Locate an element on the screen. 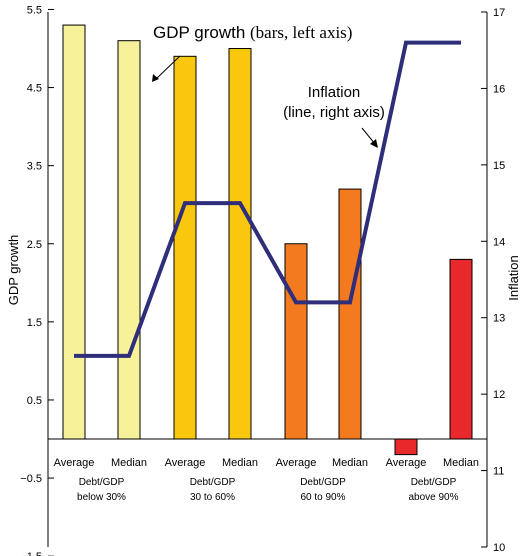 The image size is (524, 556). right-tick-label: 15 is located at coordinates (499, 166).